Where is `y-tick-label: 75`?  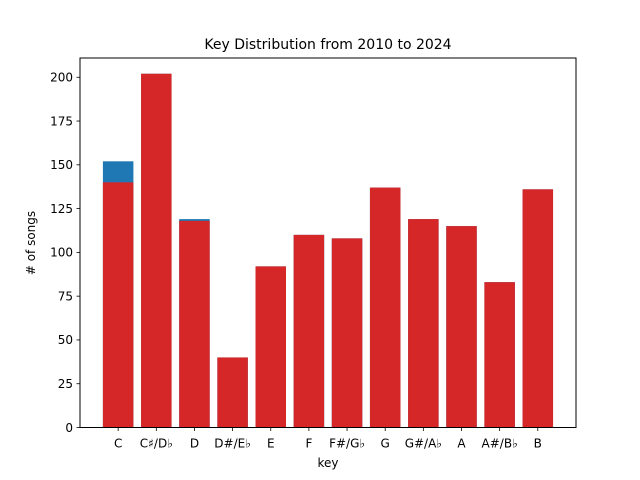
y-tick-label: 75 is located at coordinates (65, 296).